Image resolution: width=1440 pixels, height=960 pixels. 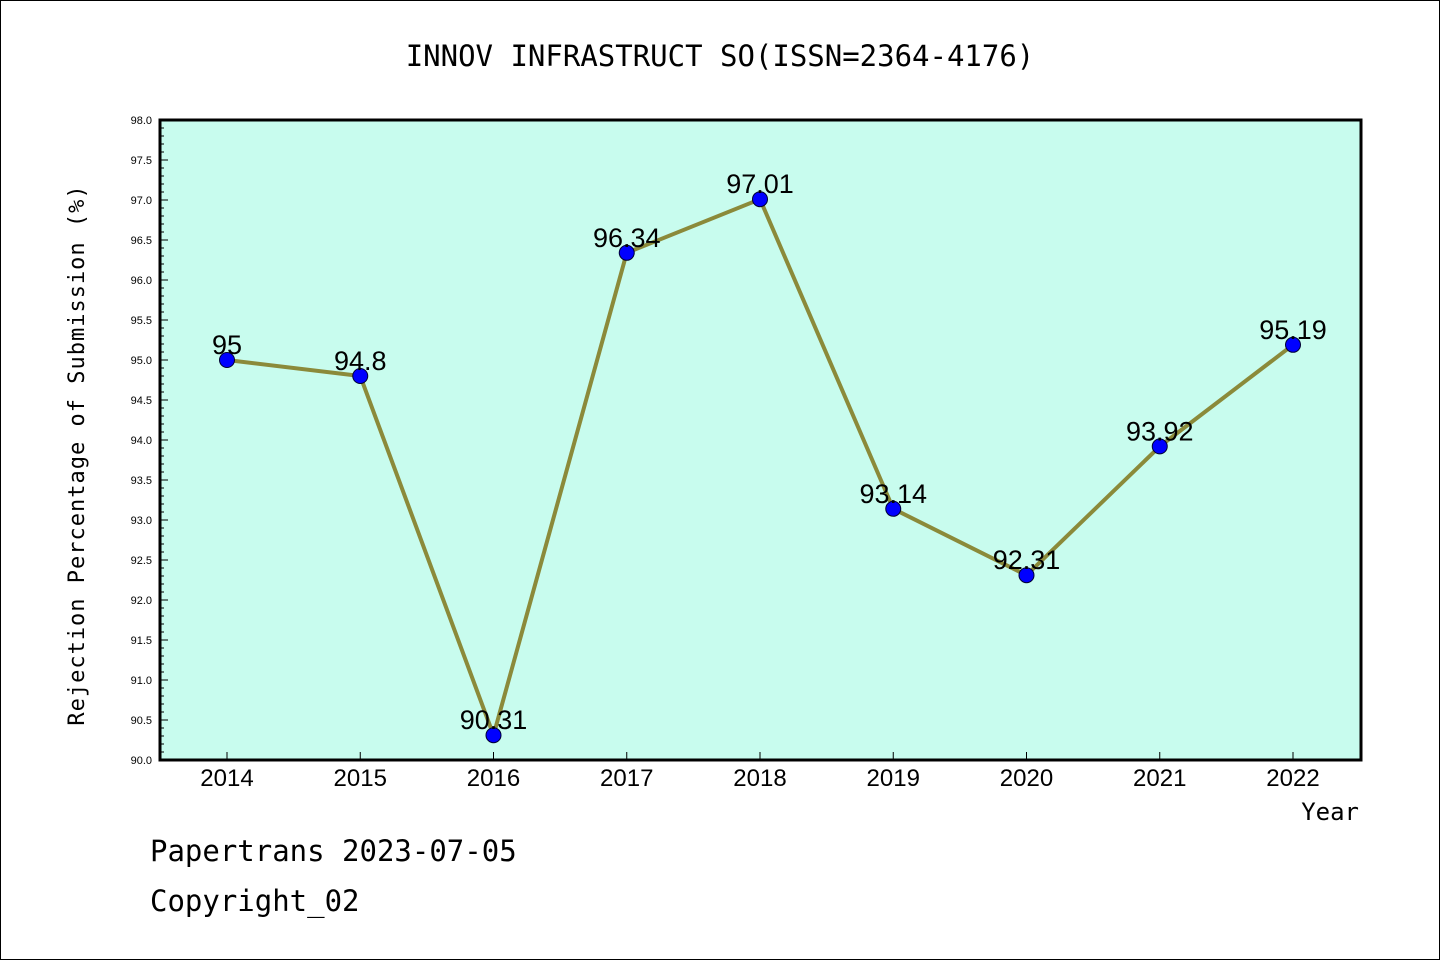 What do you see at coordinates (493, 778) in the screenshot?
I see `x-tick-label: 2016` at bounding box center [493, 778].